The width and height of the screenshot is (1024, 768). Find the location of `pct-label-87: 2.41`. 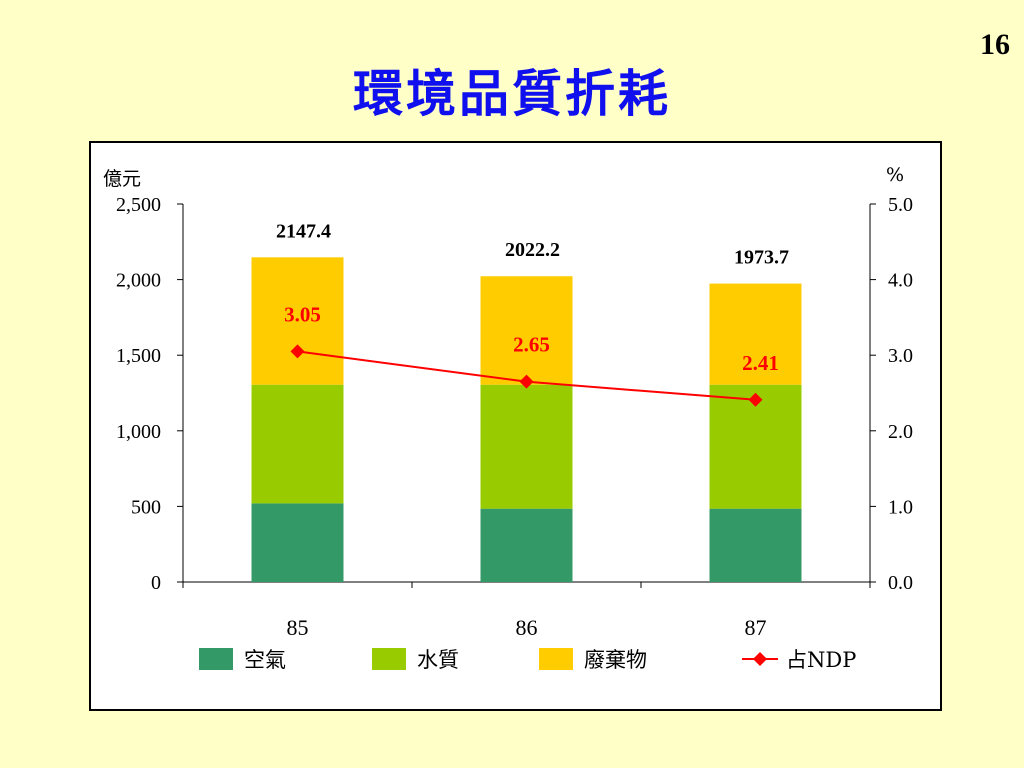

pct-label-87: 2.41 is located at coordinates (760, 363).